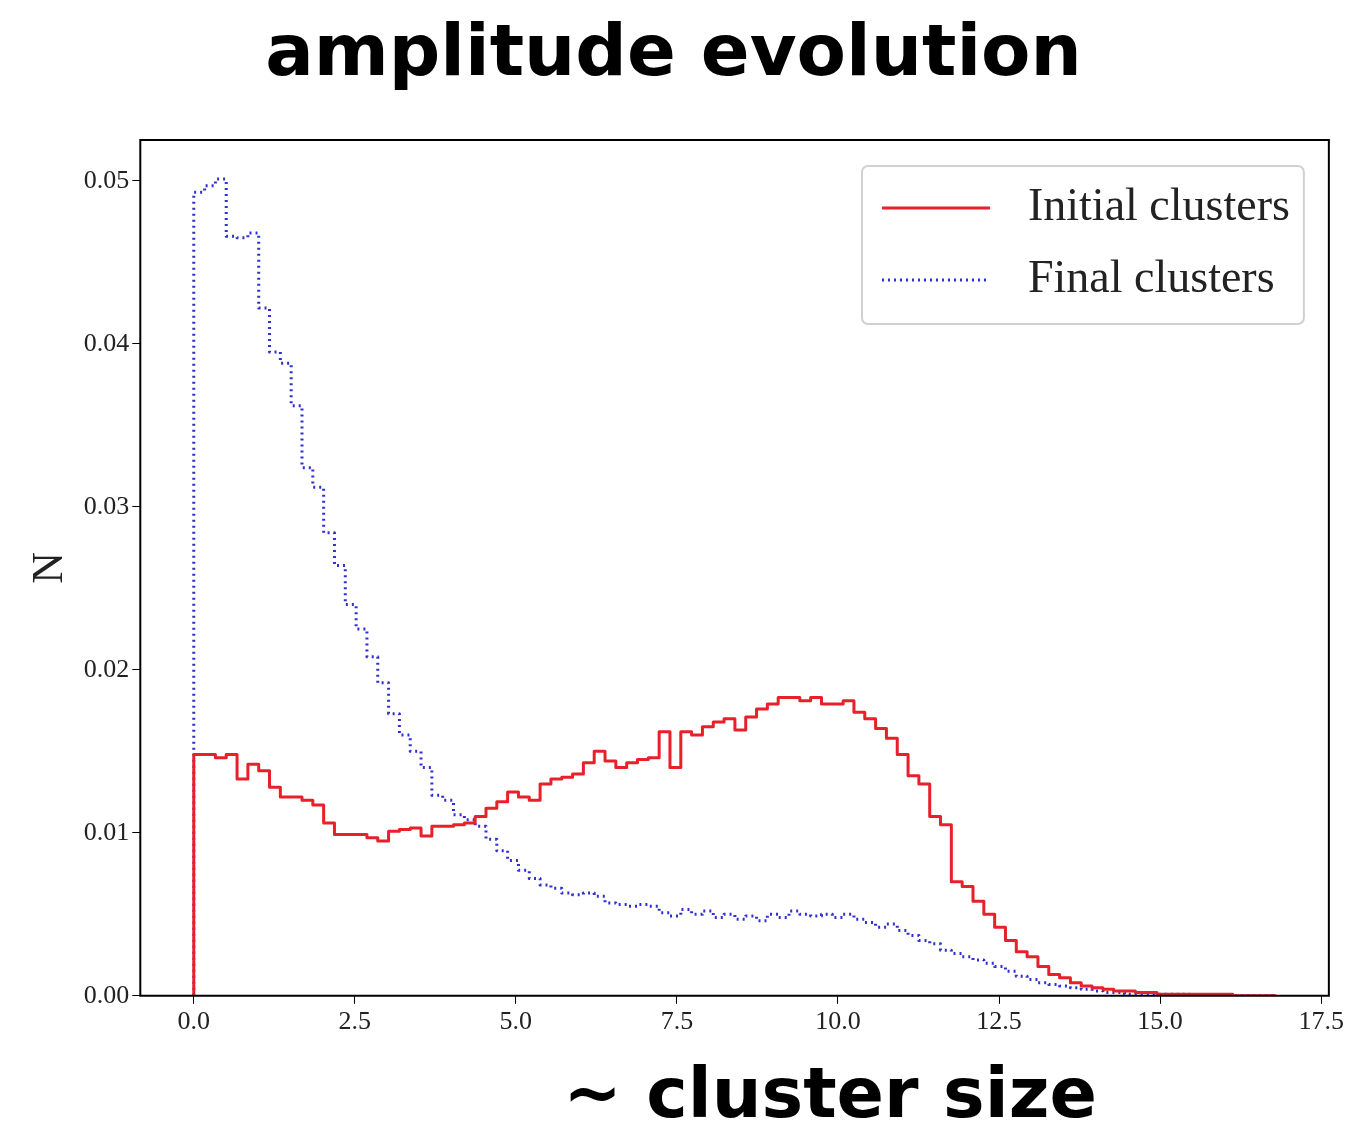 This screenshot has height=1129, width=1347. What do you see at coordinates (673, 50) in the screenshot?
I see `chart-title: amplitude evolution` at bounding box center [673, 50].